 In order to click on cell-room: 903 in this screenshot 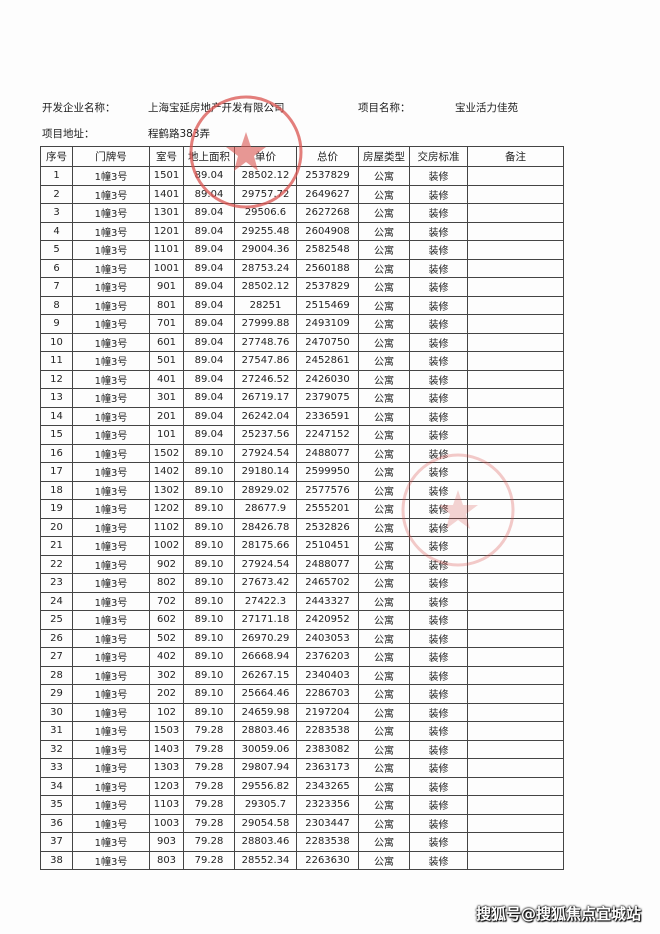, I will do `click(166, 842)`.